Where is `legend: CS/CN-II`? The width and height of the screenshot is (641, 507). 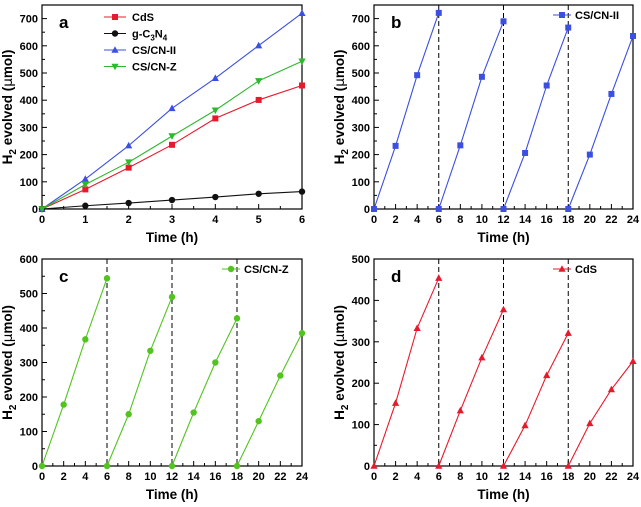 legend: CS/CN-II is located at coordinates (586, 16).